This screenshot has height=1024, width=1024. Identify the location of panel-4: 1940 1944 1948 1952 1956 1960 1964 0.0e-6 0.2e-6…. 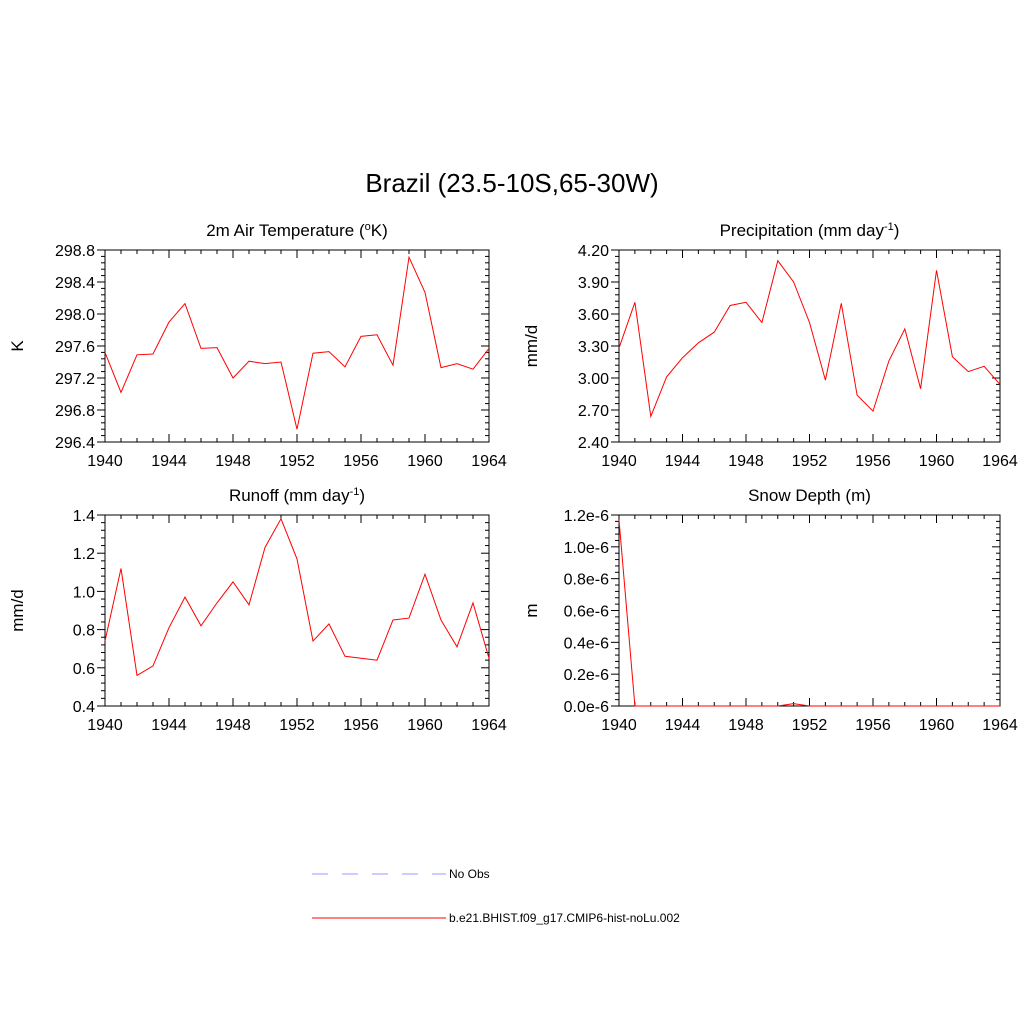
(770, 610).